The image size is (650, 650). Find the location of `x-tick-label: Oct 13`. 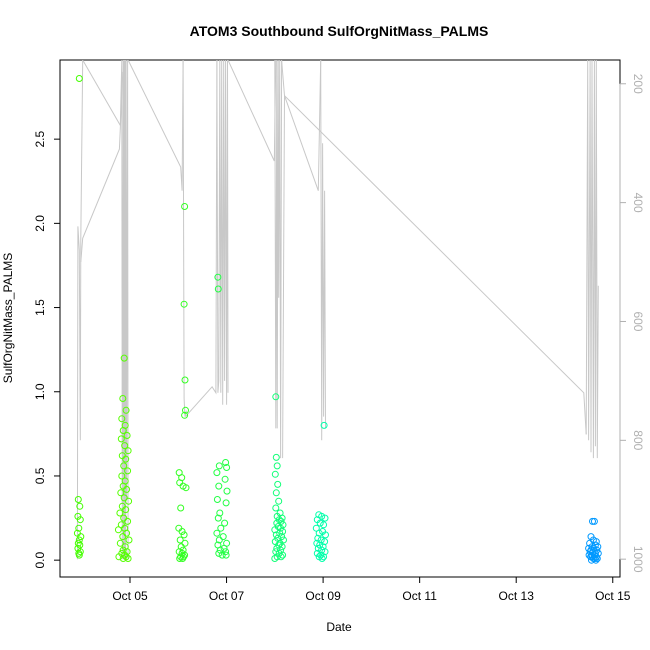

x-tick-label: Oct 13 is located at coordinates (517, 596).